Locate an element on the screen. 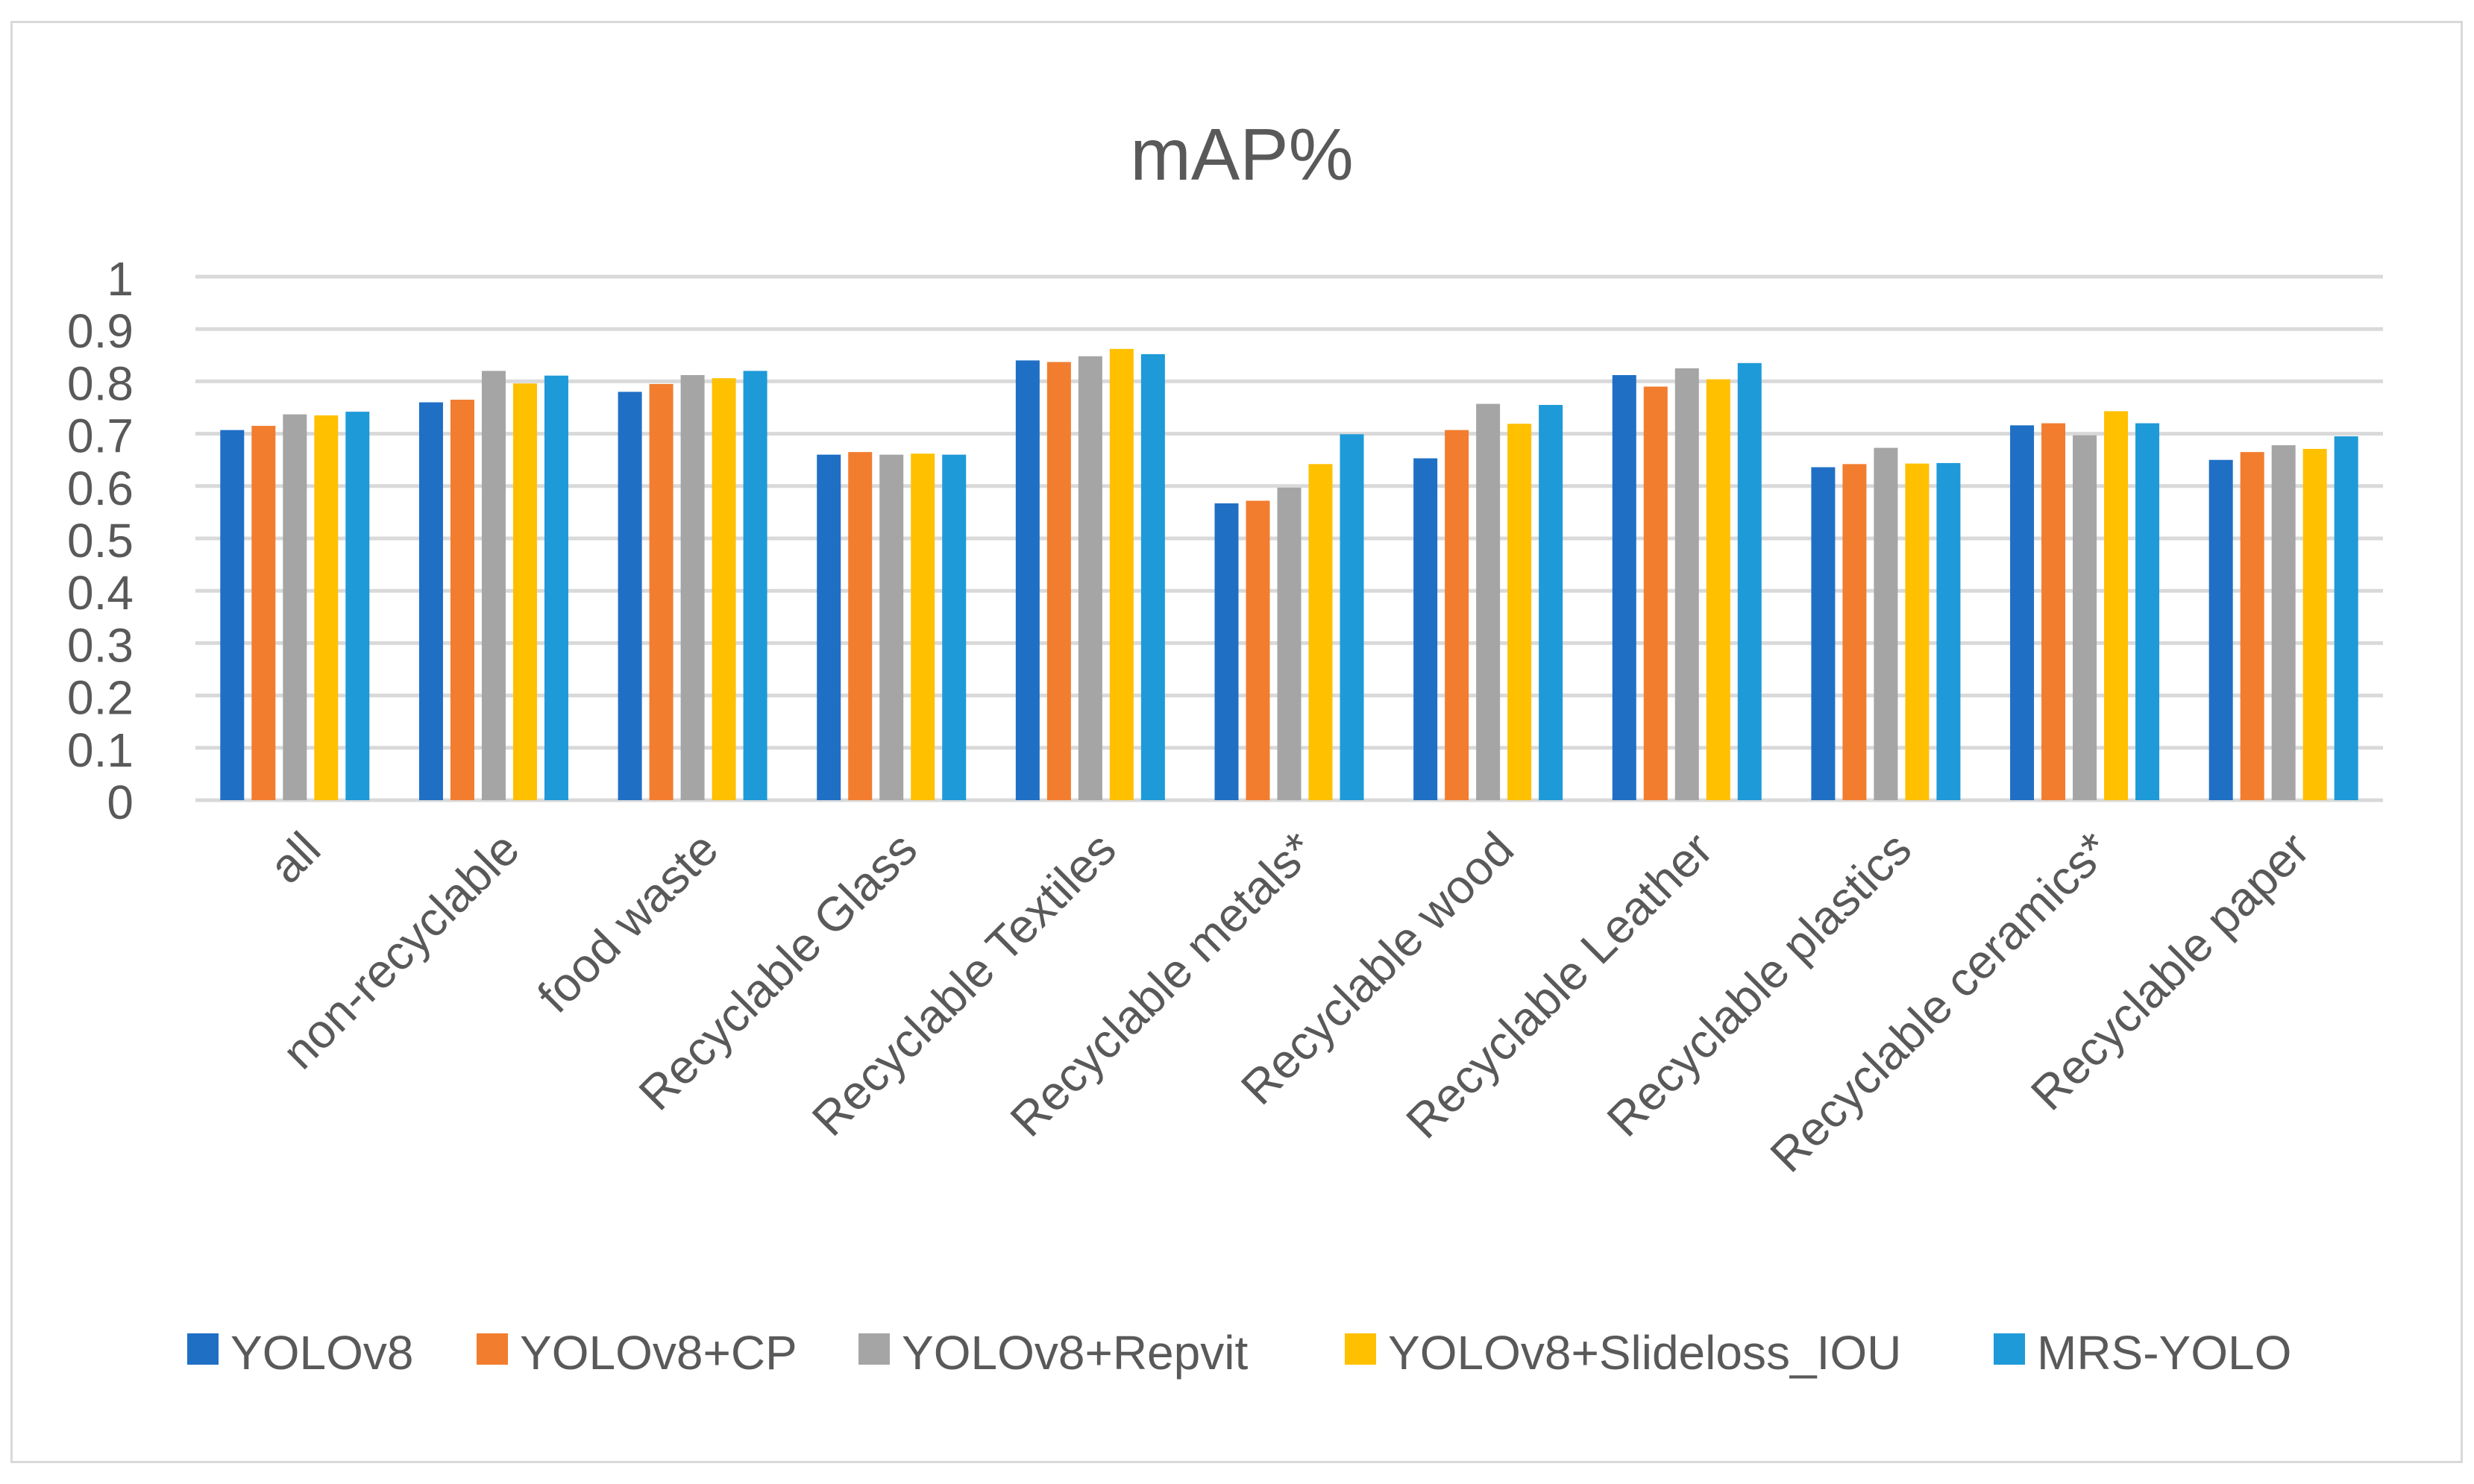 The width and height of the screenshot is (2474, 1484). y-tick-label: 0.6 is located at coordinates (100, 489).